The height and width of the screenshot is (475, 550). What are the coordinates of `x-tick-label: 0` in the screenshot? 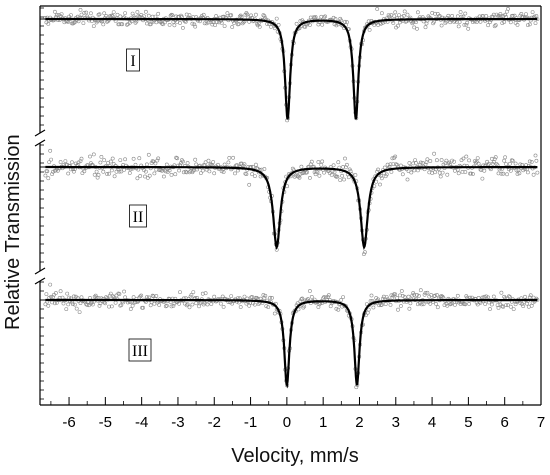 It's located at (287, 422).